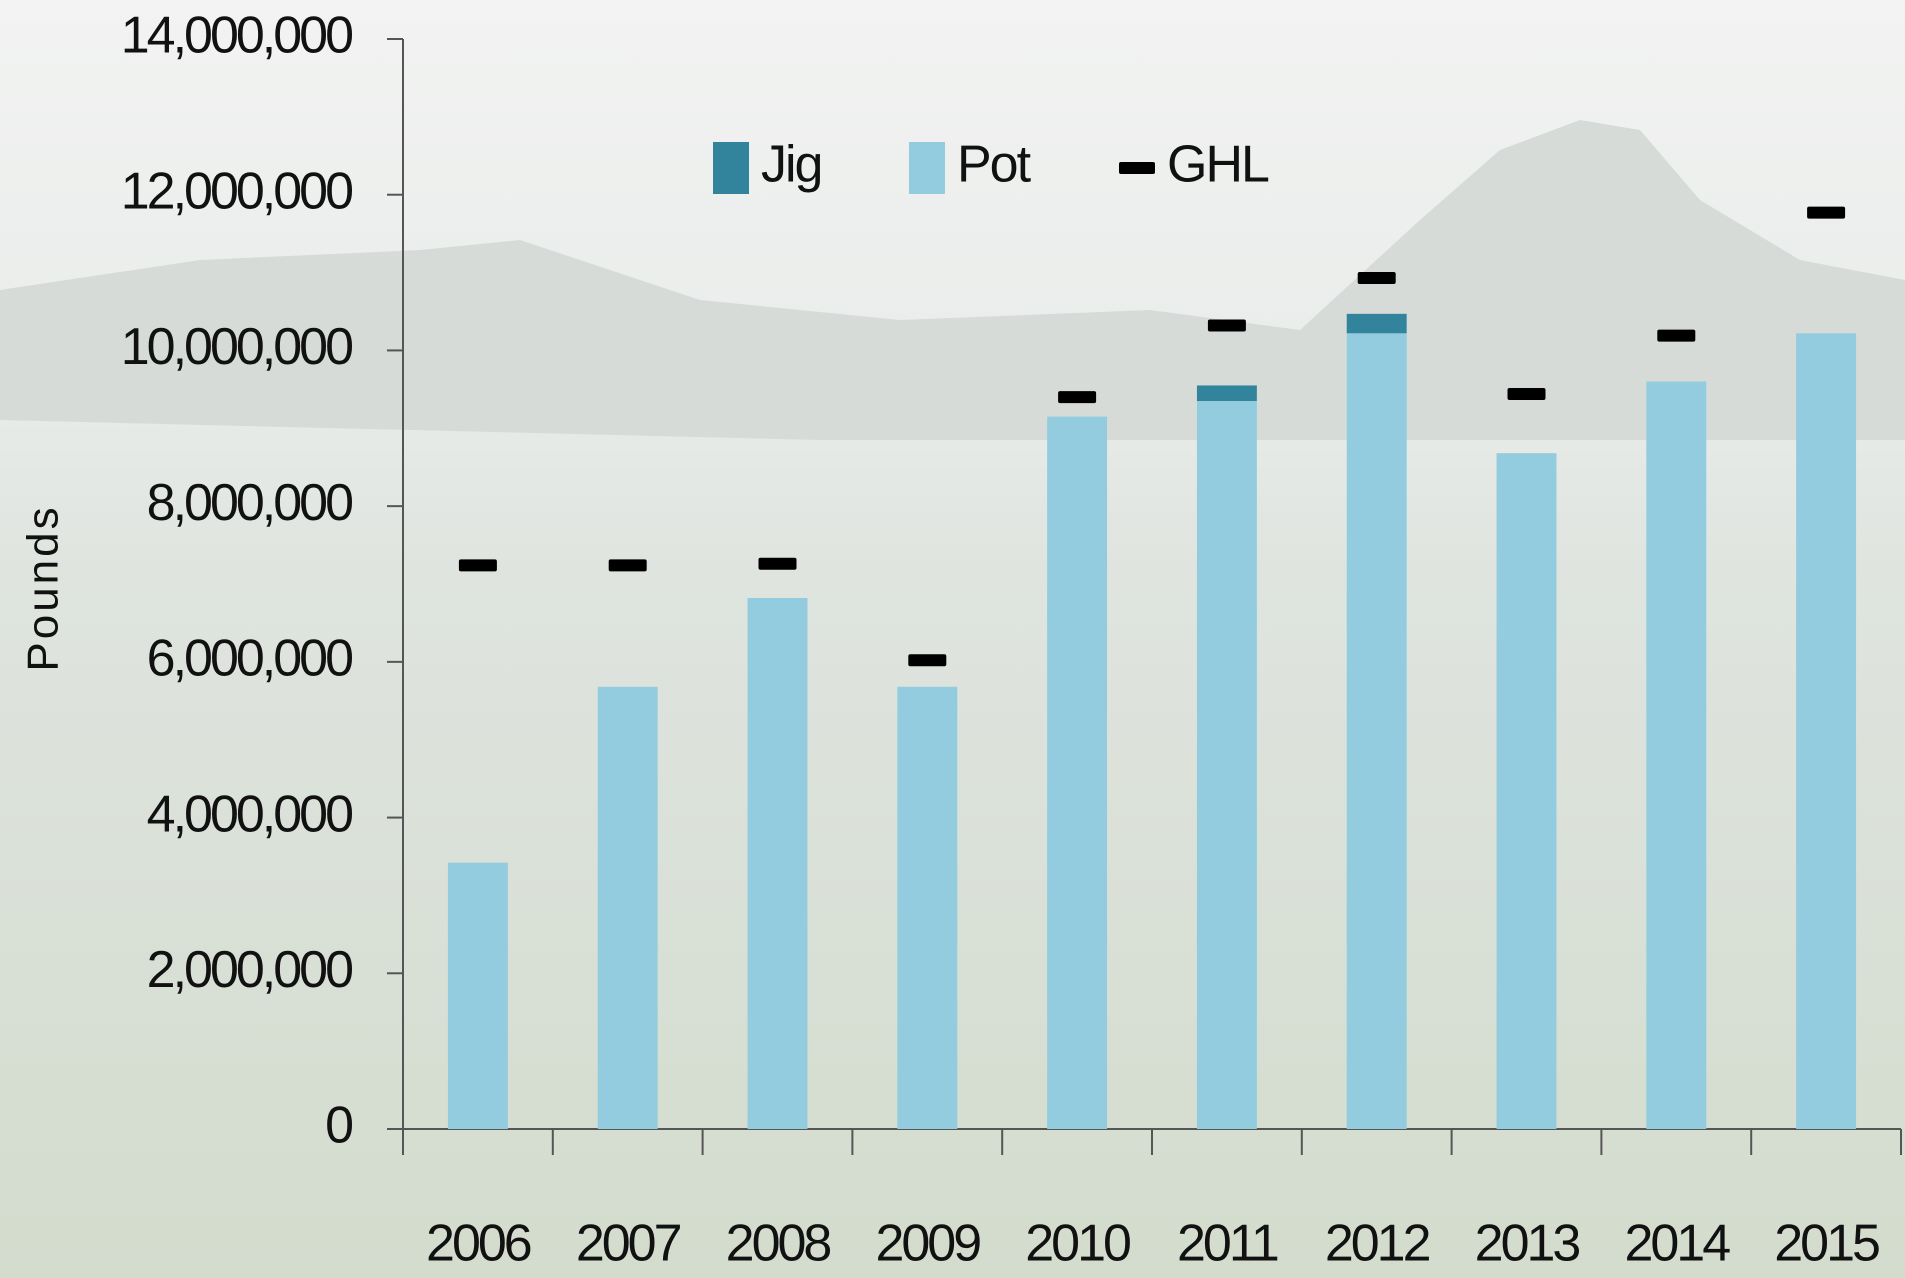  What do you see at coordinates (338, 1126) in the screenshot?
I see `y-tick-label: 0` at bounding box center [338, 1126].